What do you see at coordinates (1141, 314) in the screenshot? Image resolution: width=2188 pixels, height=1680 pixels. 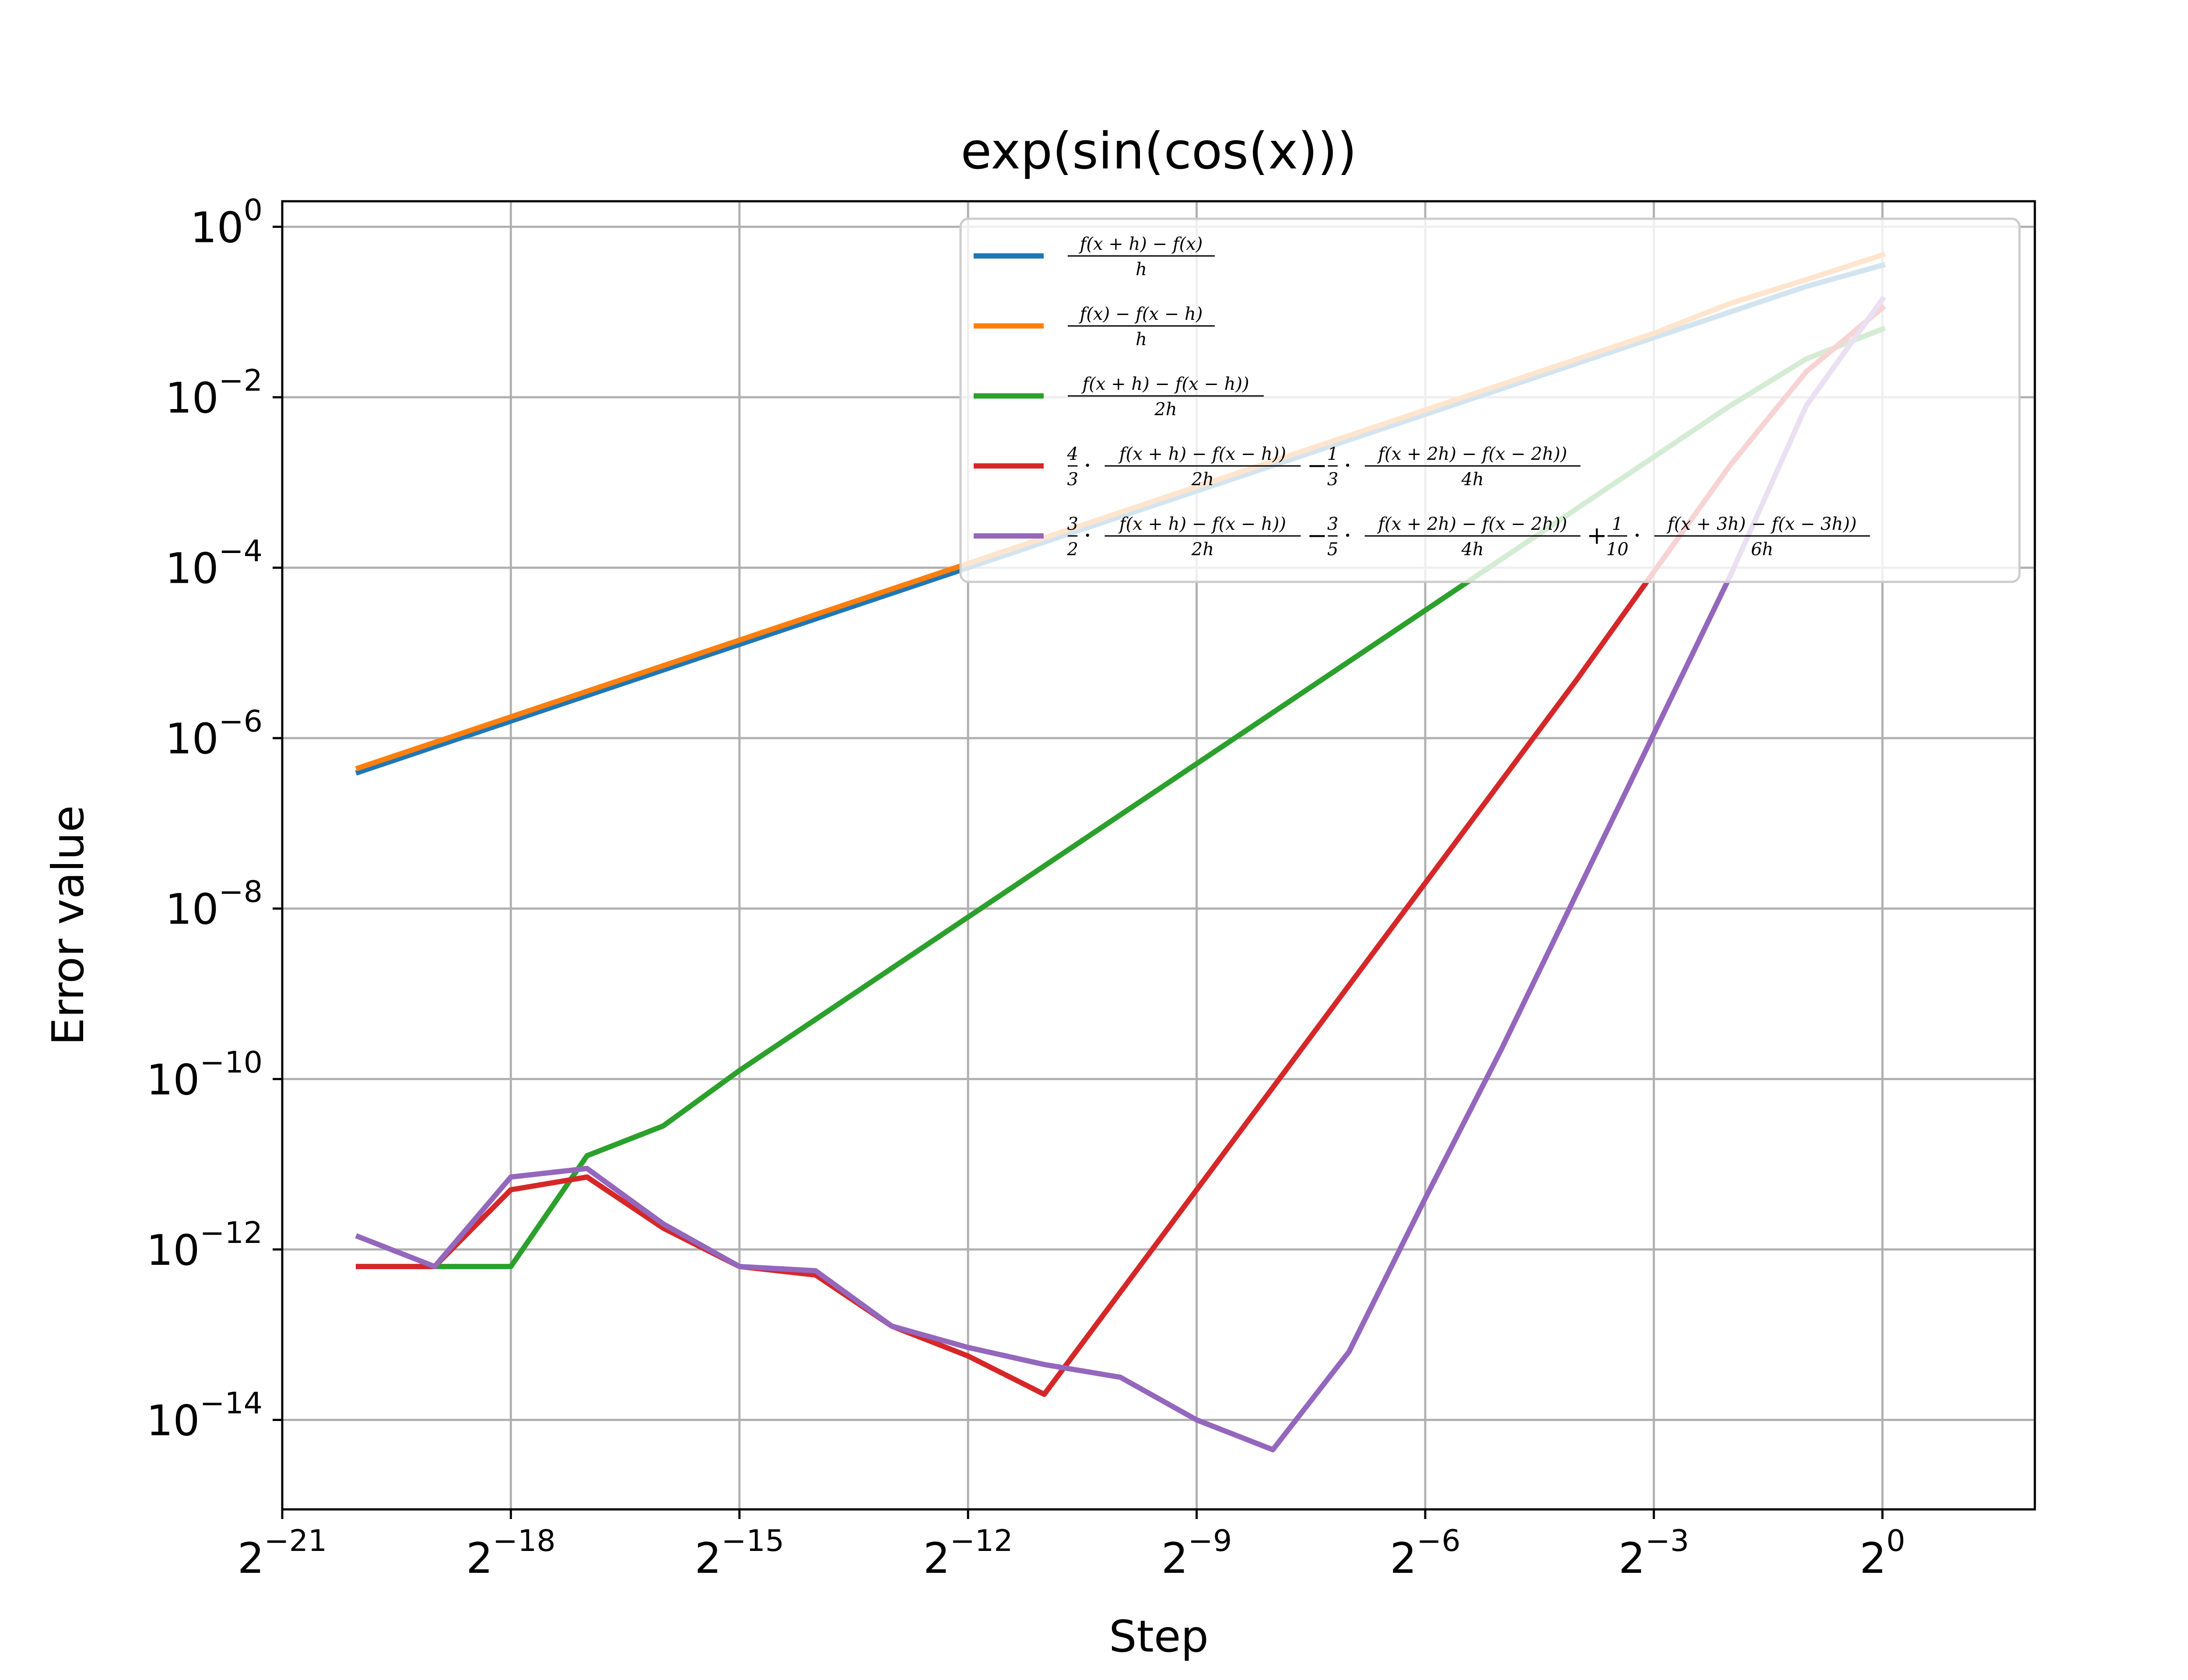 I see `svg-text: f(x) − f(x − h)` at bounding box center [1141, 314].